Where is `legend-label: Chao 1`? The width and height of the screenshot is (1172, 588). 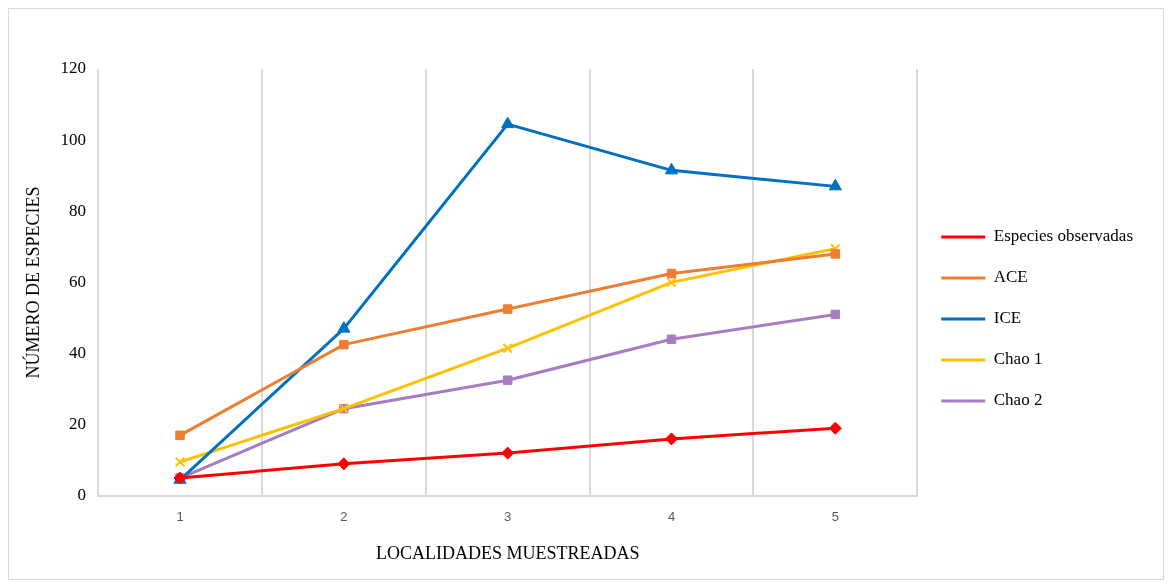
legend-label: Chao 1 is located at coordinates (1018, 359).